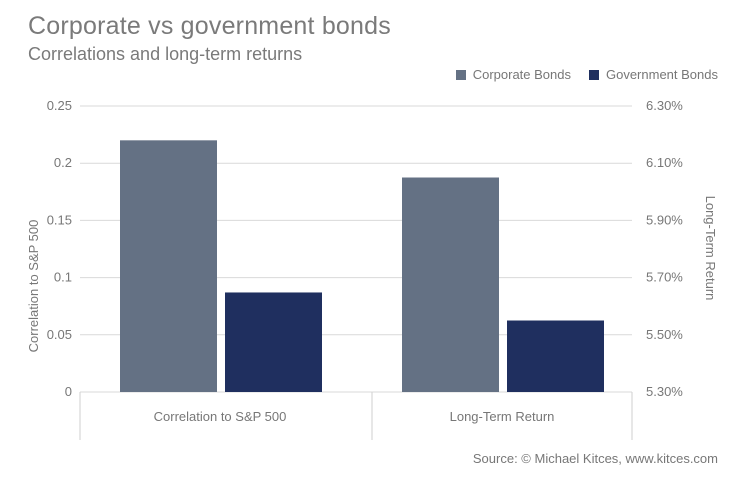 This screenshot has height=482, width=740. Describe the element at coordinates (664, 219) in the screenshot. I see `y2-tick-label: 5.90%` at that location.